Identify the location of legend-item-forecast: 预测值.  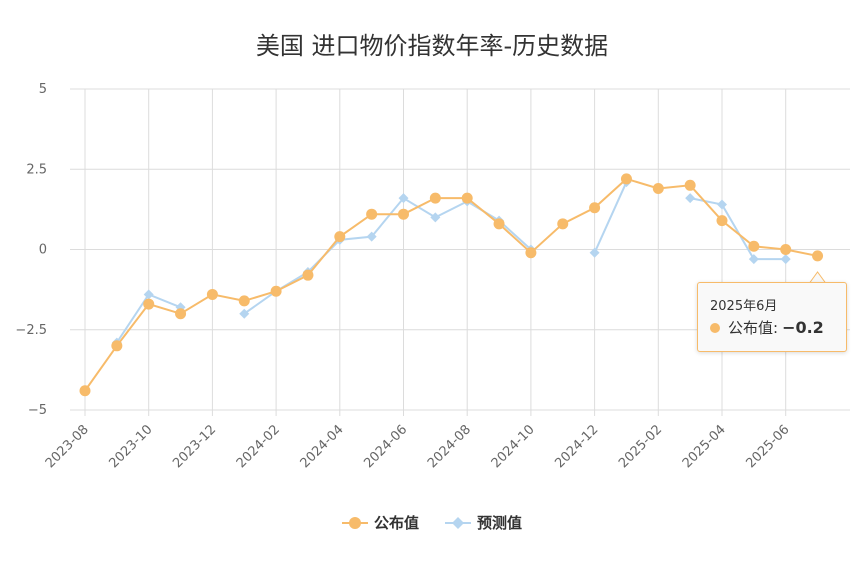
(483, 522).